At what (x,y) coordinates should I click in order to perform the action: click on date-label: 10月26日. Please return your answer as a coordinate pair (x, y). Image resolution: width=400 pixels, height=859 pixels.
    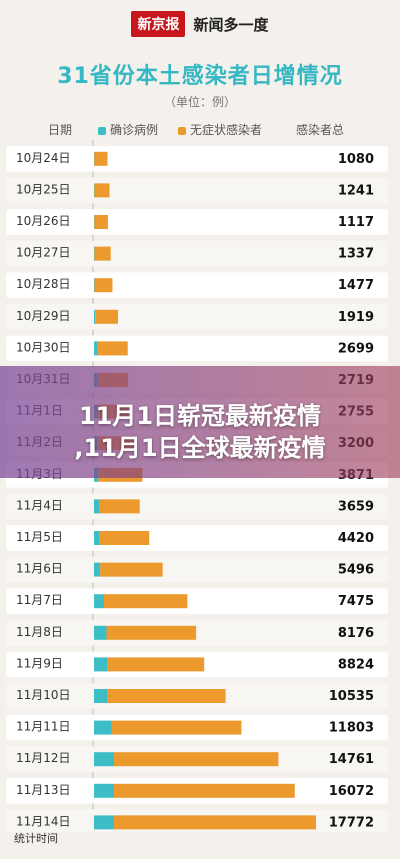
    Looking at the image, I should click on (43, 221).